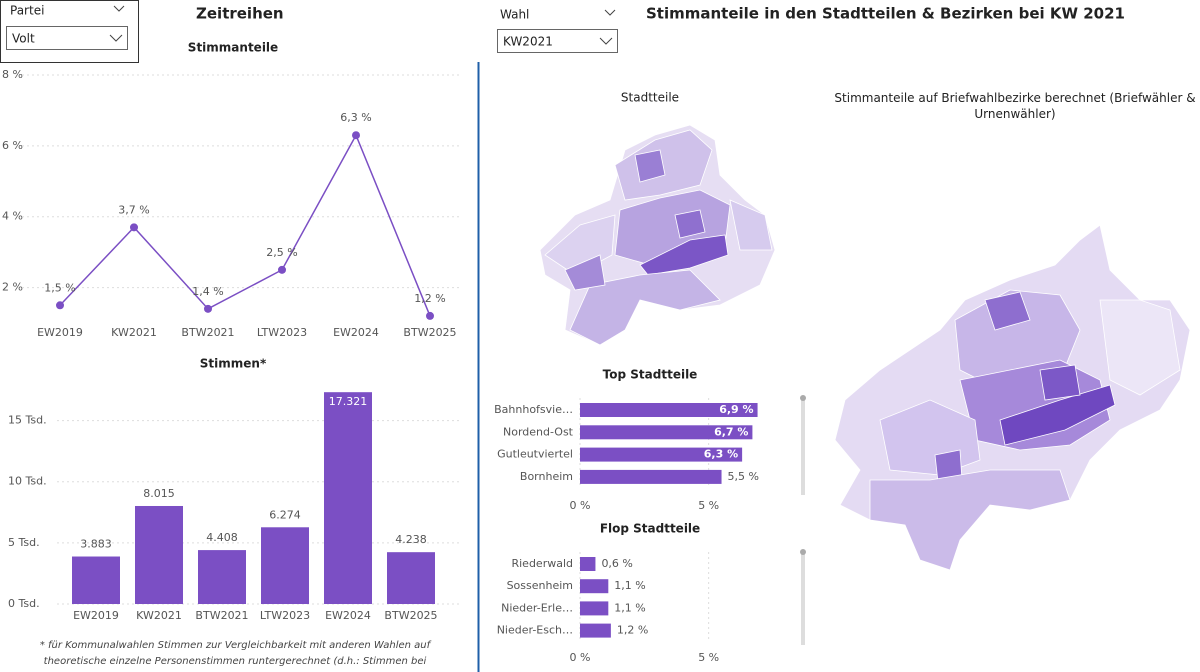 This screenshot has width=1200, height=672. What do you see at coordinates (743, 476) in the screenshot?
I see `data-label: 5,5 %` at bounding box center [743, 476].